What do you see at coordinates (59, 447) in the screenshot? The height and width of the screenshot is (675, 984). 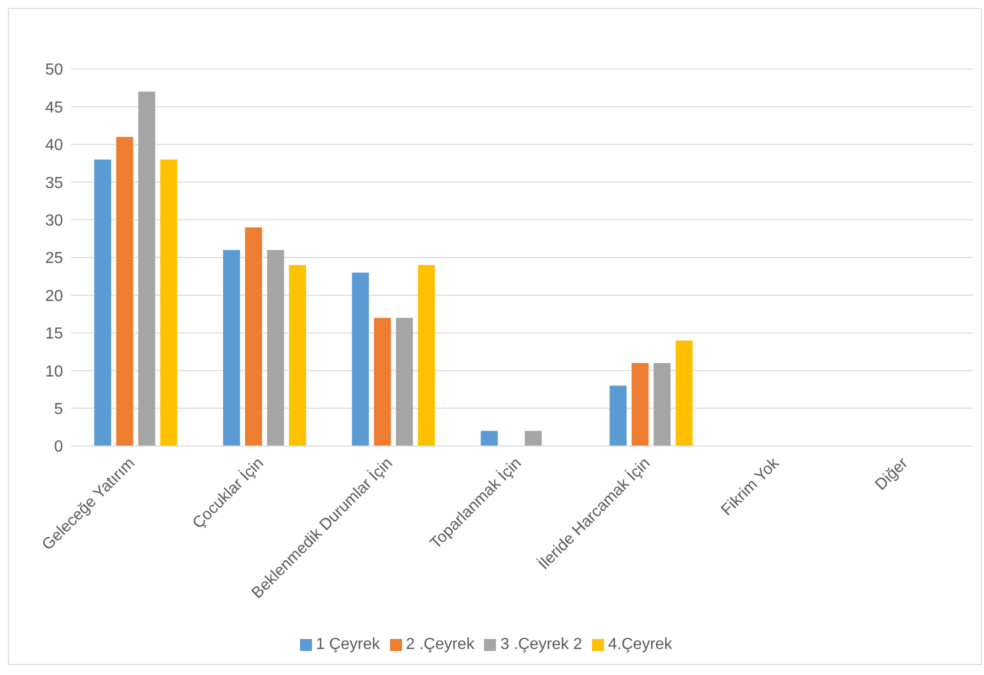 I see `y-tick-label: 0` at bounding box center [59, 447].